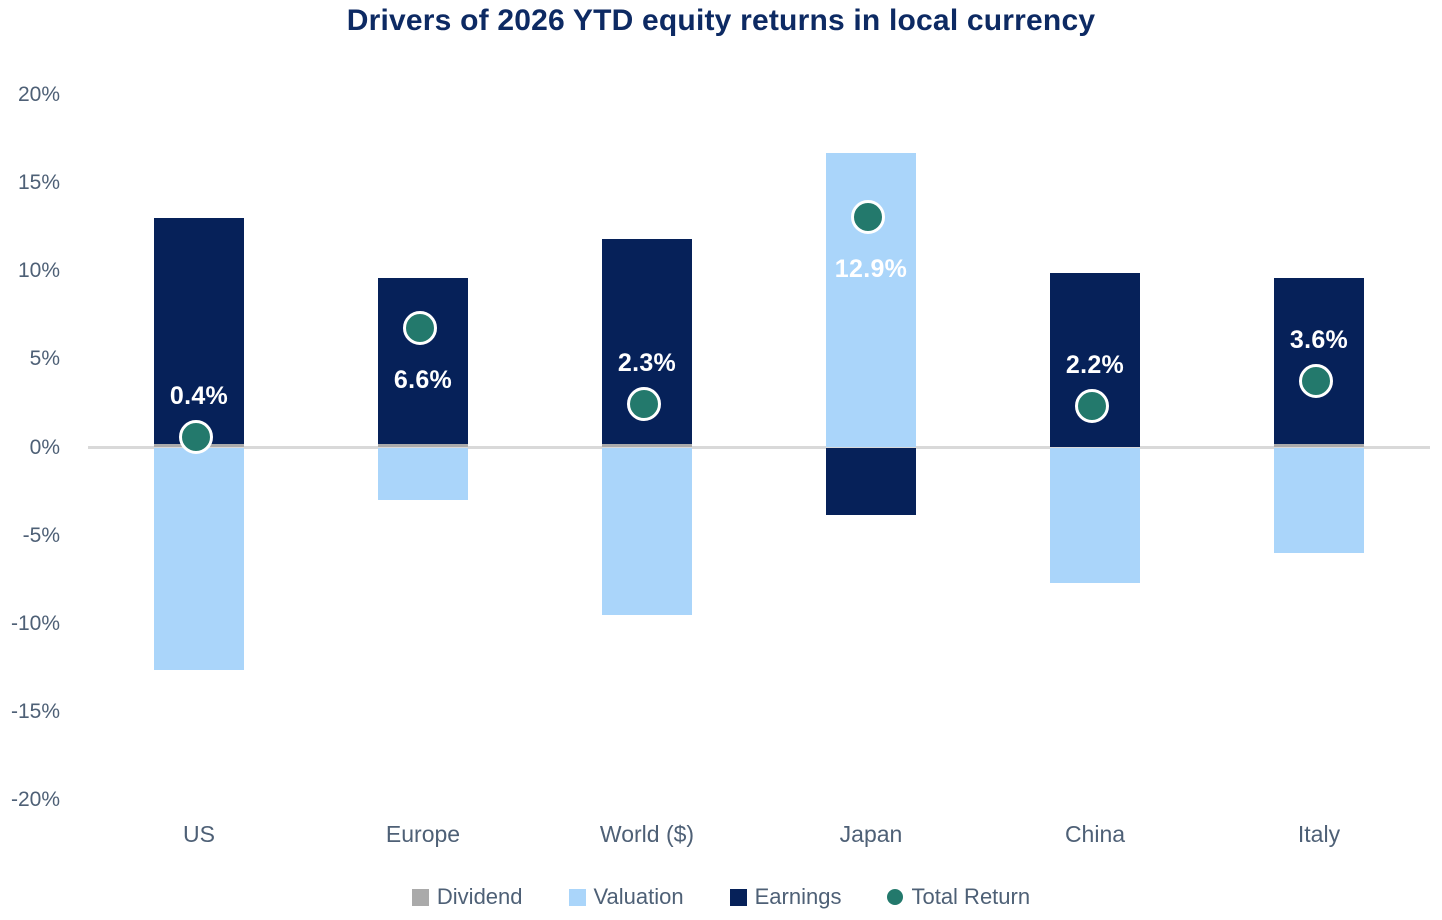  What do you see at coordinates (35, 623) in the screenshot?
I see `y-tick-label-10: -10%` at bounding box center [35, 623].